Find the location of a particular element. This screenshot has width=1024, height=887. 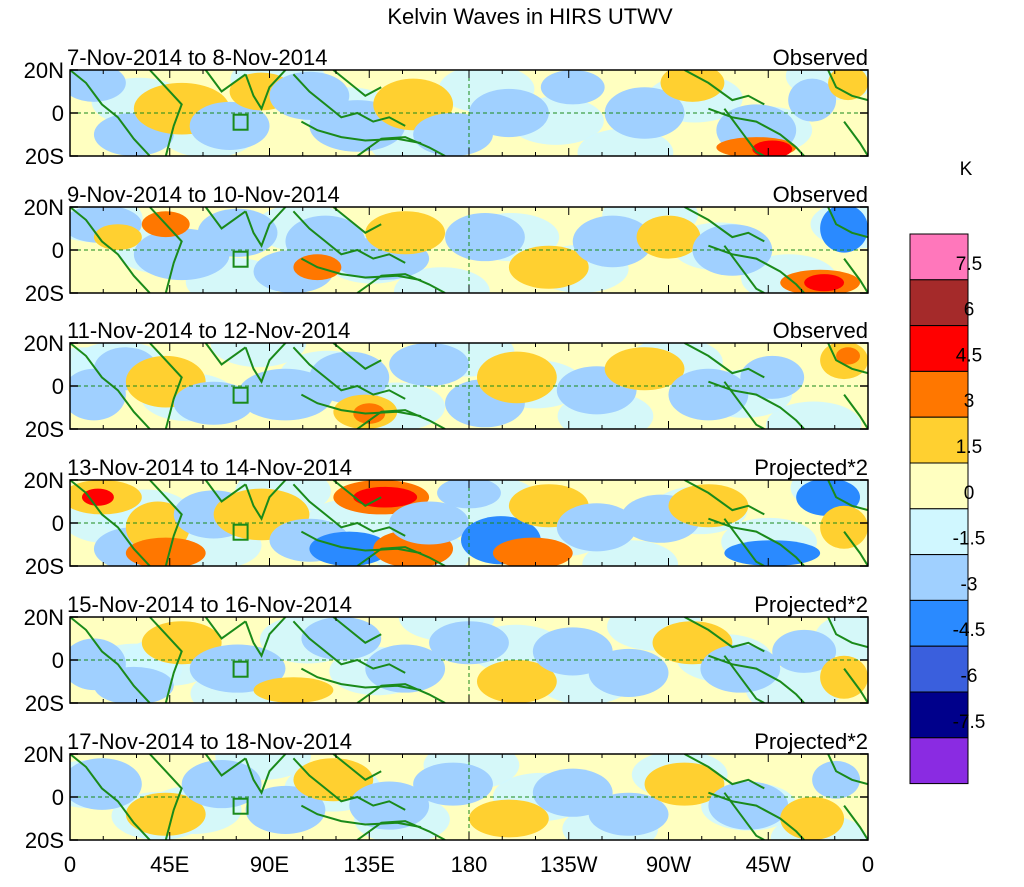

lon-tick-label: 0 is located at coordinates (70, 864).